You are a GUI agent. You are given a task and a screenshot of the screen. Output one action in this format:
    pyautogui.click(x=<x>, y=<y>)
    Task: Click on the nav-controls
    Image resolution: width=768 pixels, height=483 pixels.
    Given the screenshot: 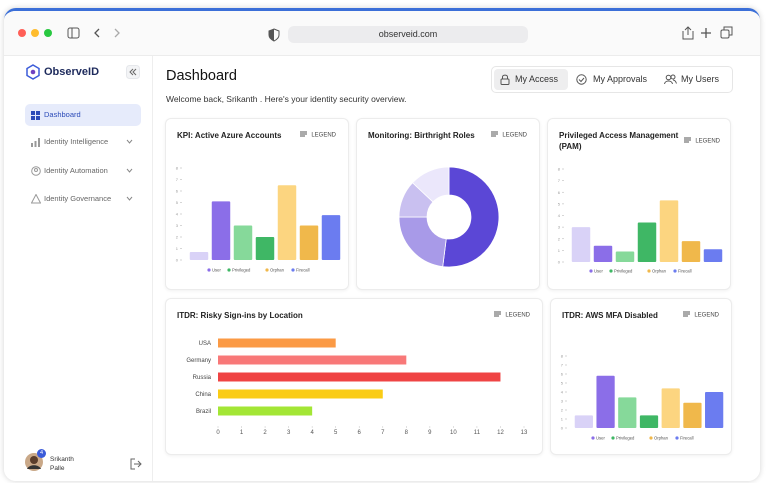 What is the action you would take?
    pyautogui.click(x=96, y=33)
    